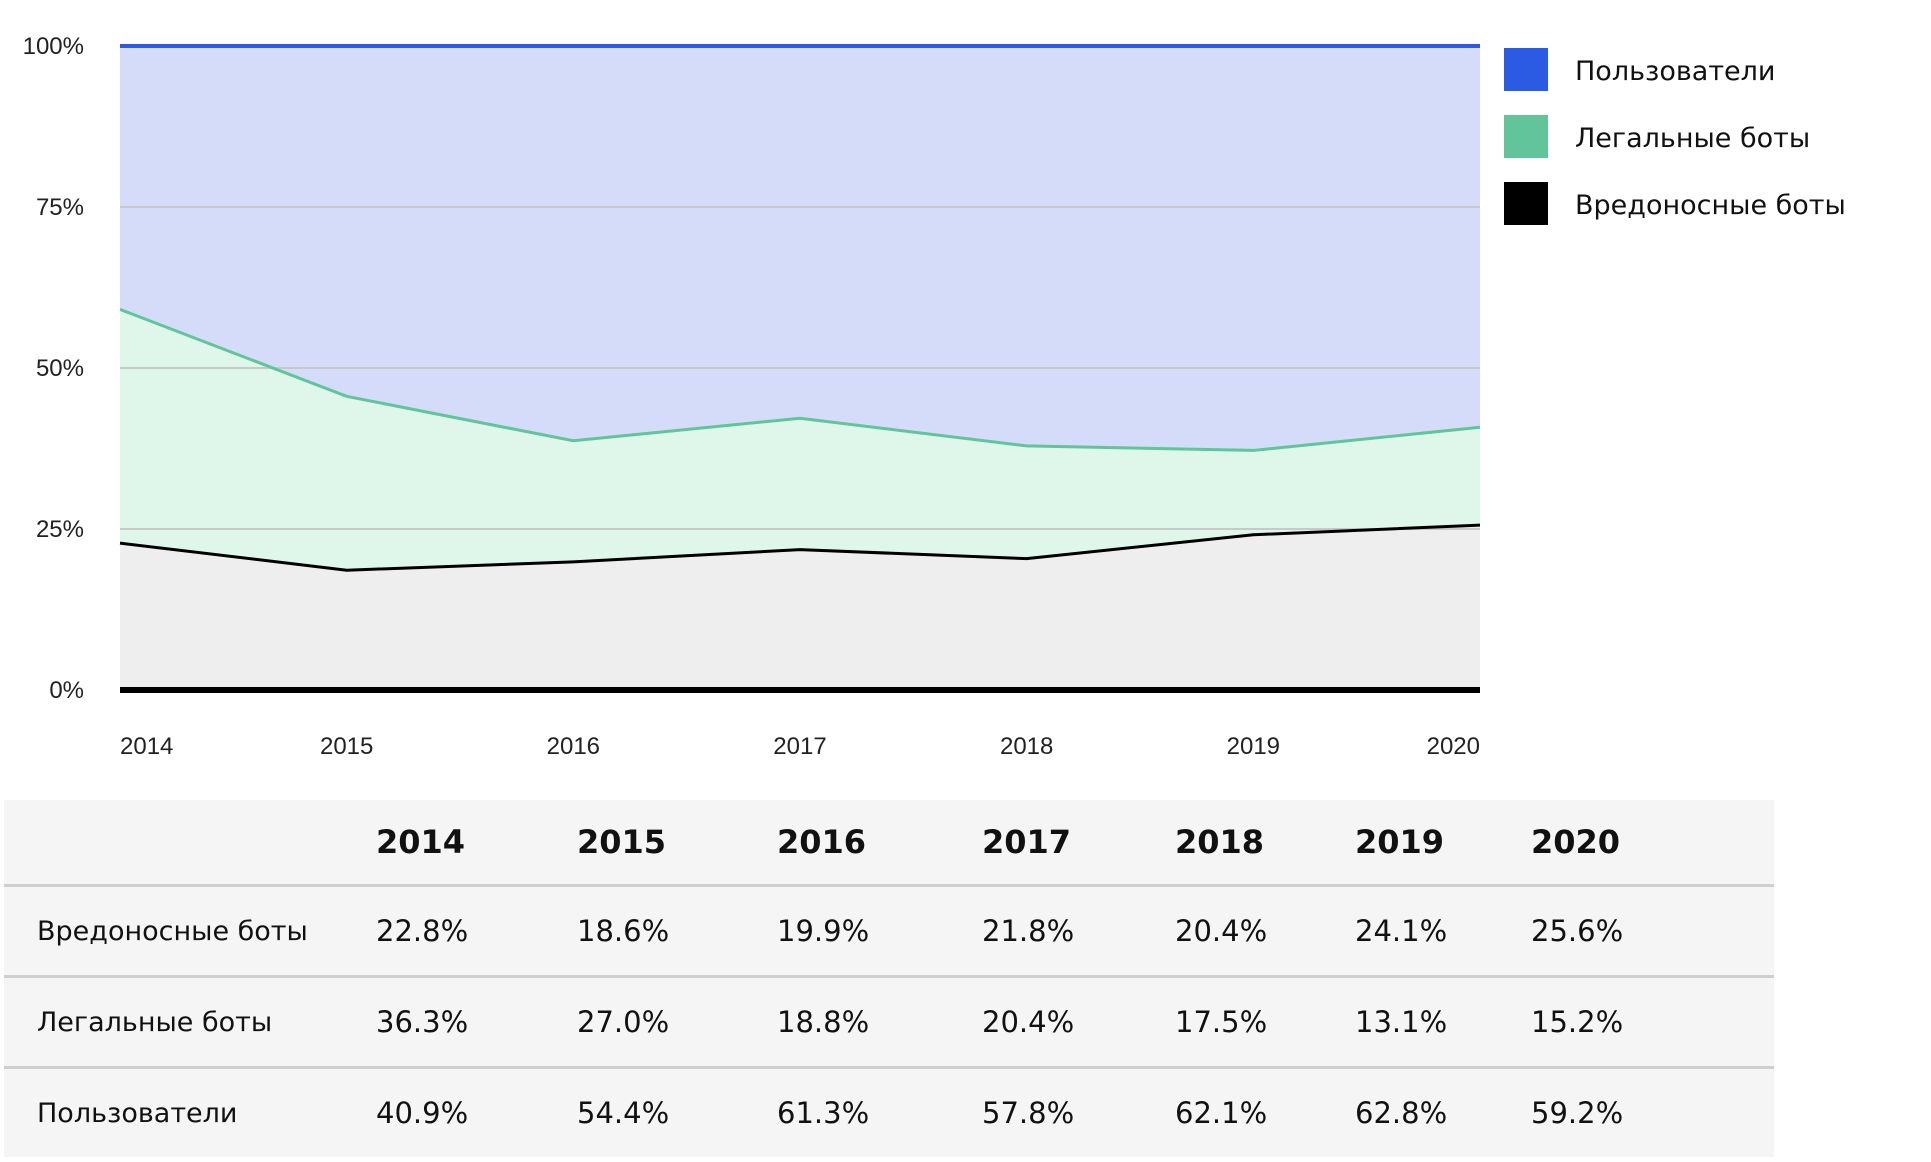 The image size is (1931, 1162). I want to click on x-axis-ticks: 2014 2015 2016 2017 2018 2019 2020, so click(800, 746).